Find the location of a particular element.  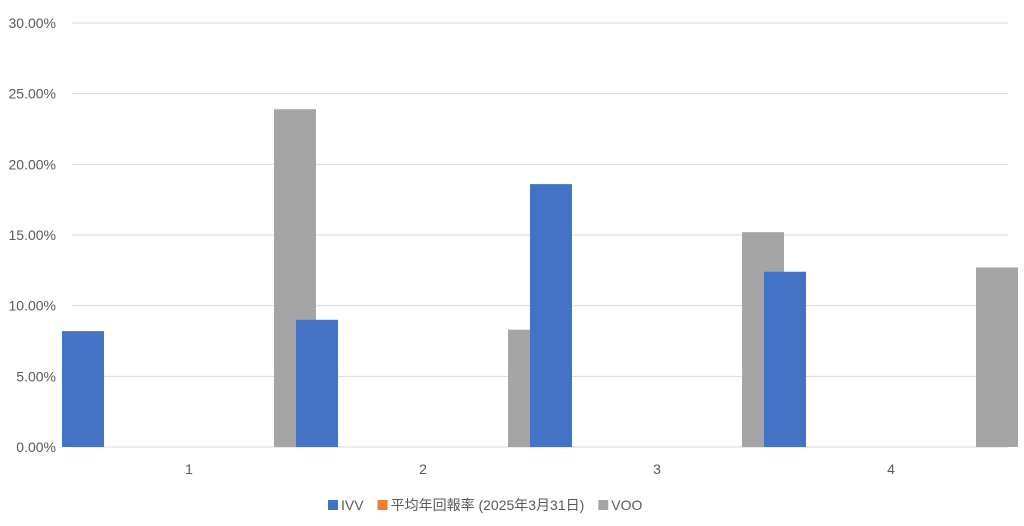

y-tick-label: 20.00% is located at coordinates (32, 164).